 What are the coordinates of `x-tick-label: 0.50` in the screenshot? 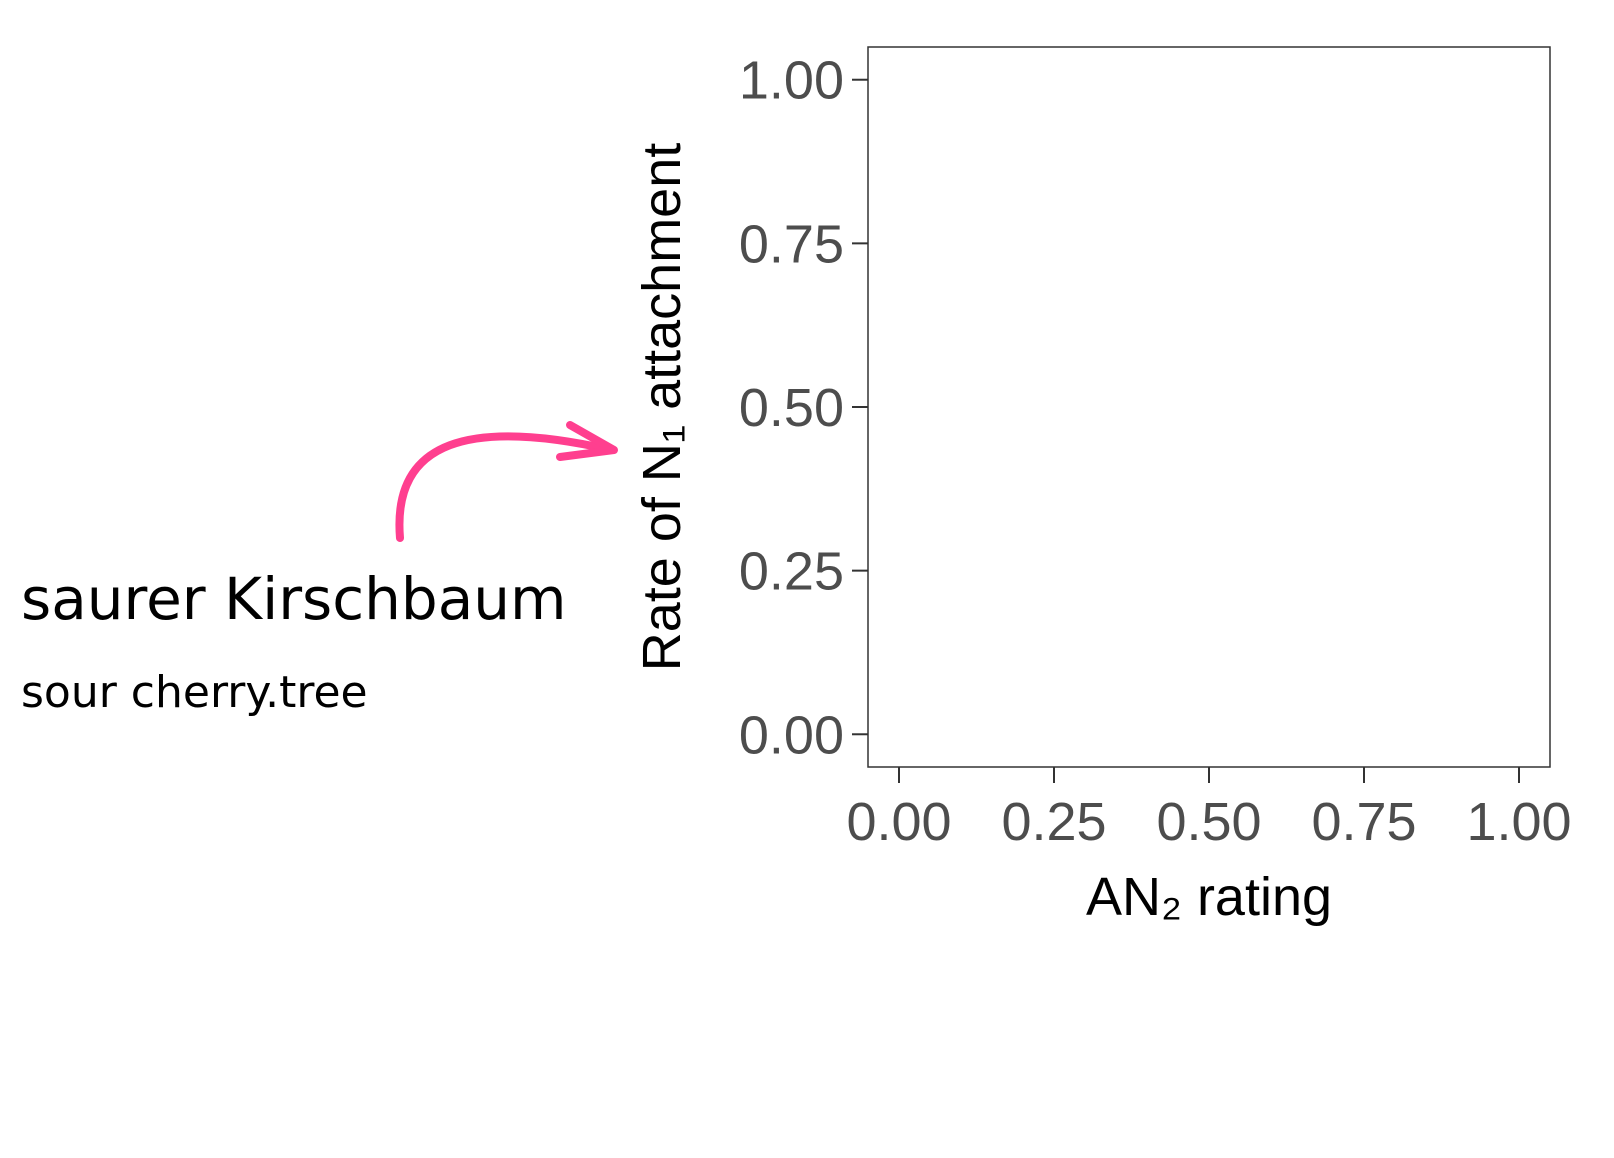 It's located at (1208, 822).